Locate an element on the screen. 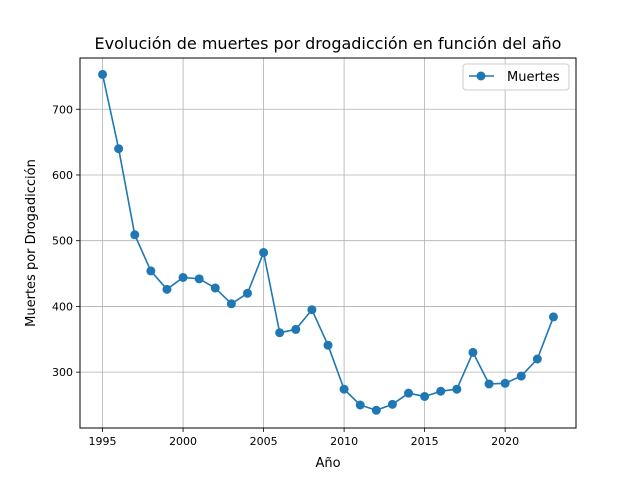 This screenshot has width=640, height=480. y-tick-label: 400 is located at coordinates (62, 306).